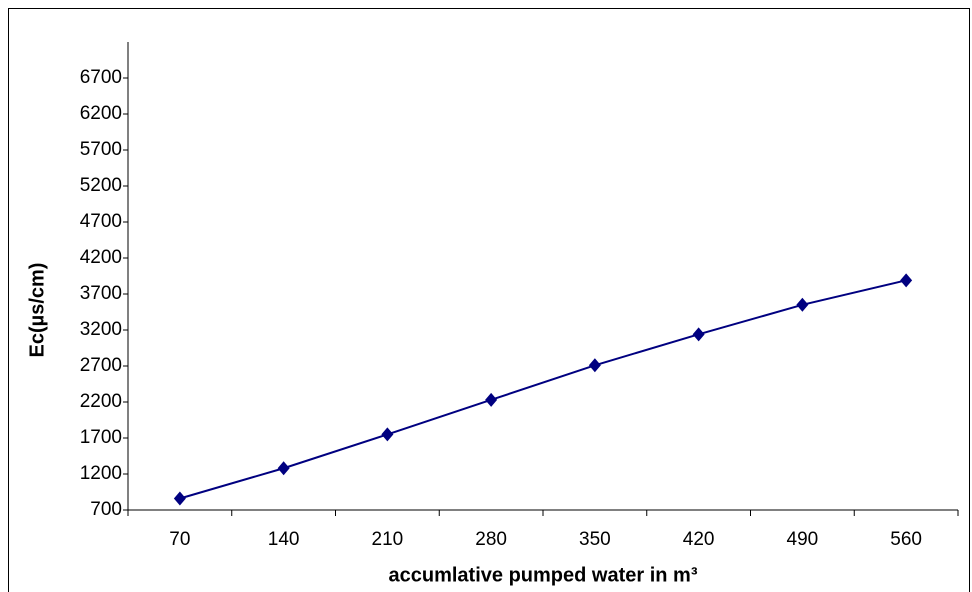  What do you see at coordinates (388, 539) in the screenshot?
I see `x-tick-label: 210` at bounding box center [388, 539].